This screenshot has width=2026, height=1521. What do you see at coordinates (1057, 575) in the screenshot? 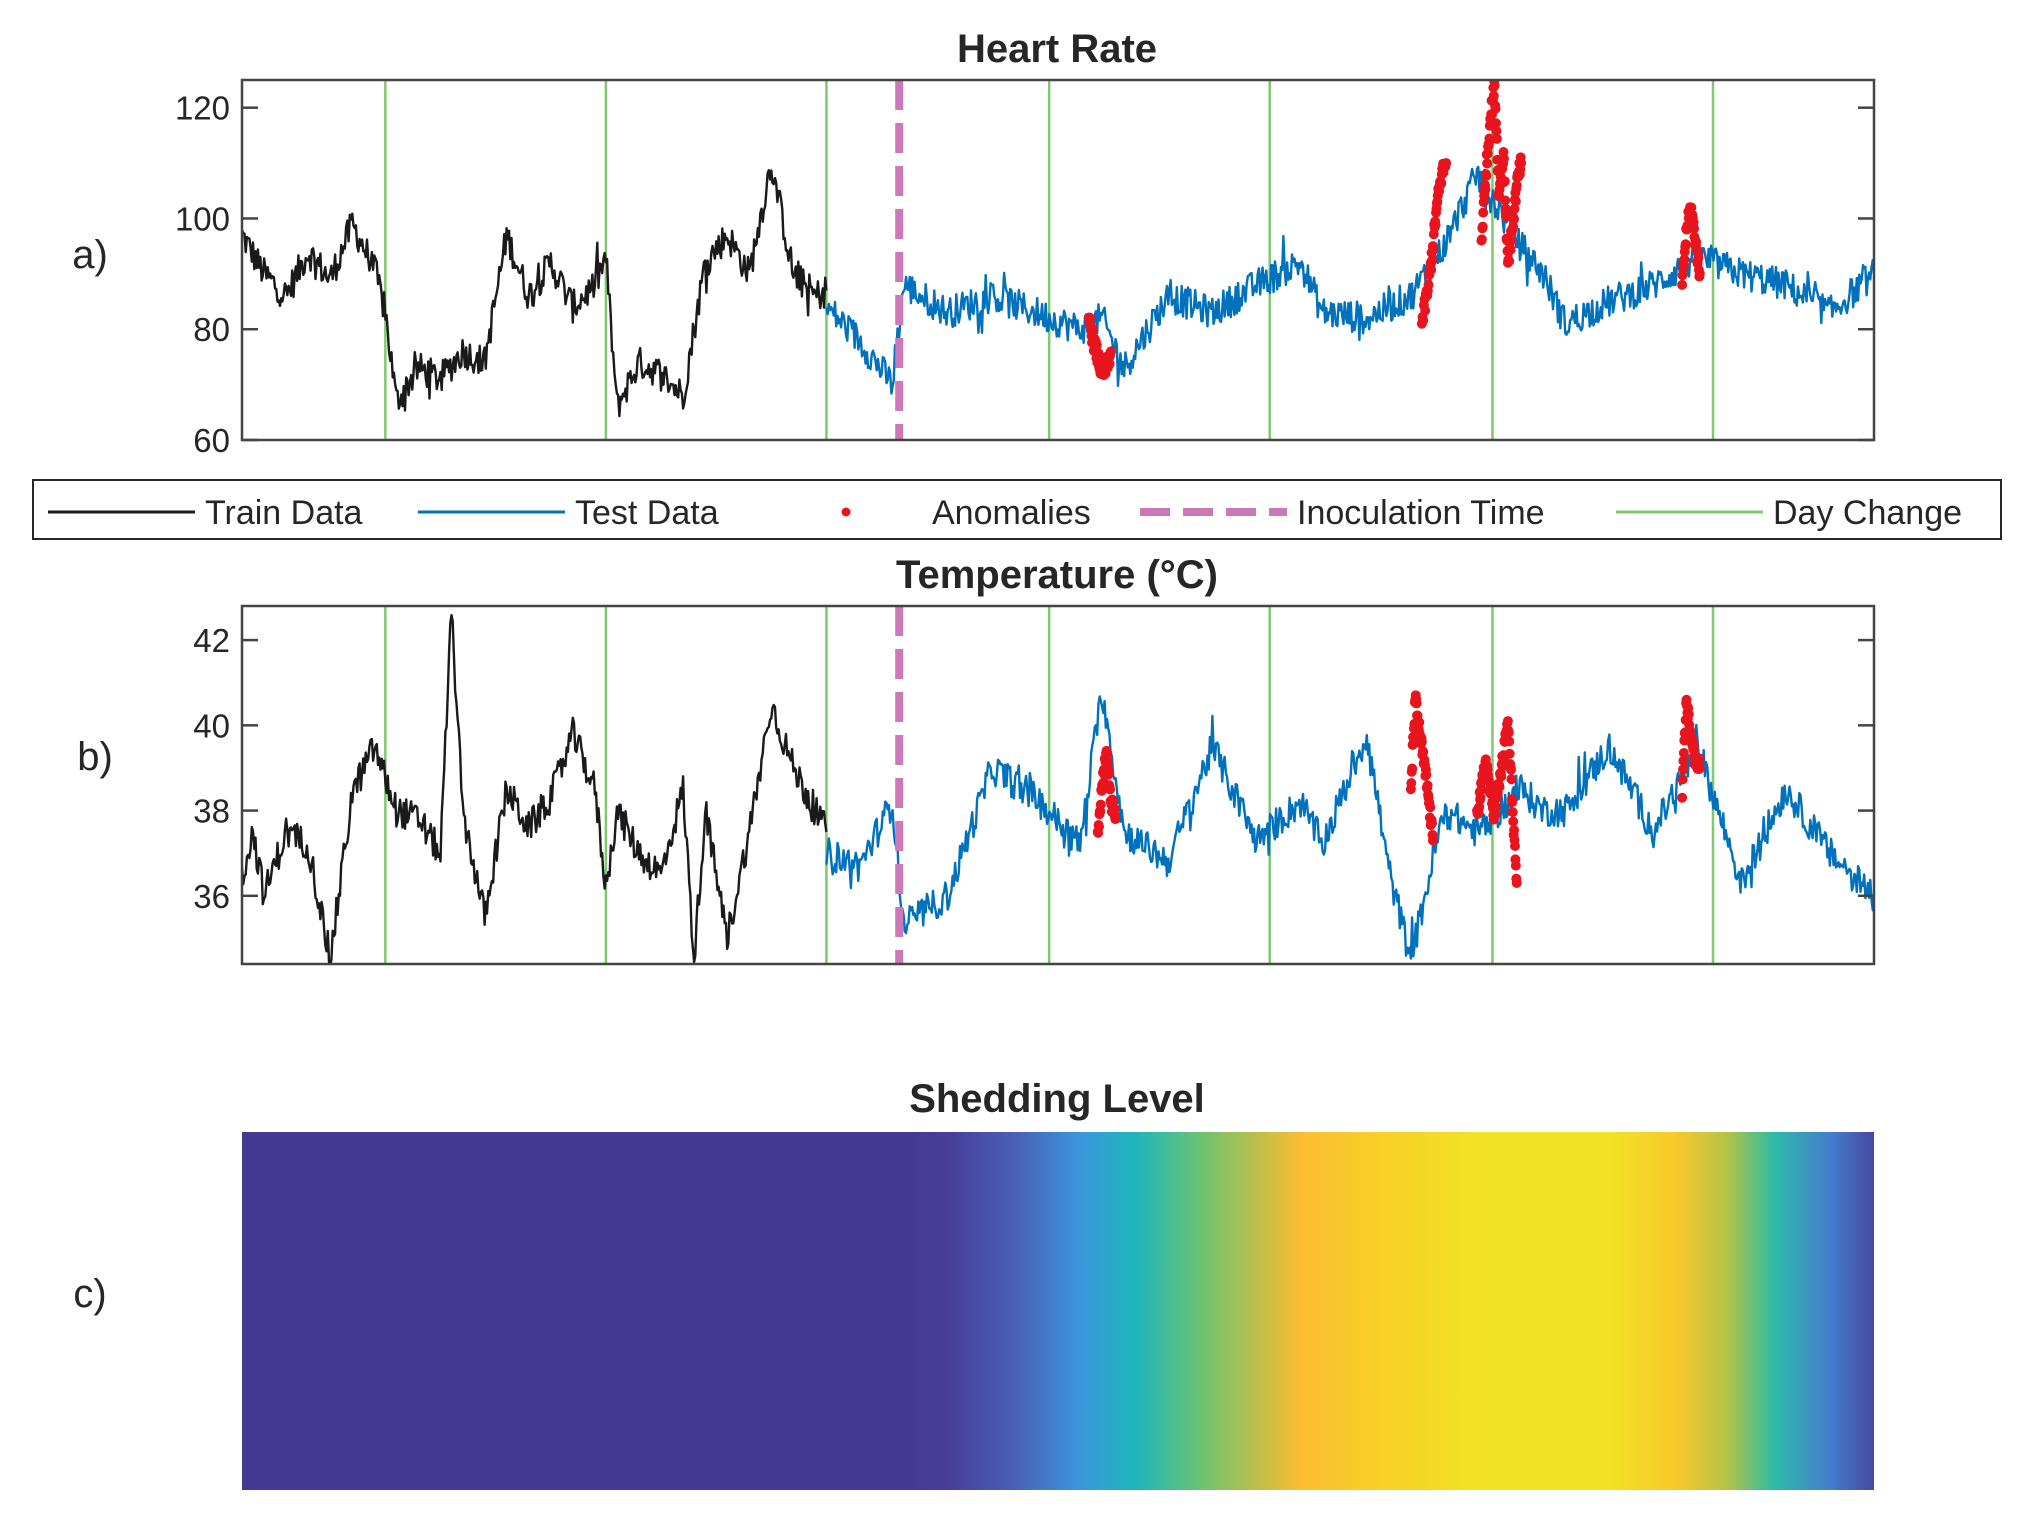
I see `panel-b-title: Temperature (°C)` at bounding box center [1057, 575].